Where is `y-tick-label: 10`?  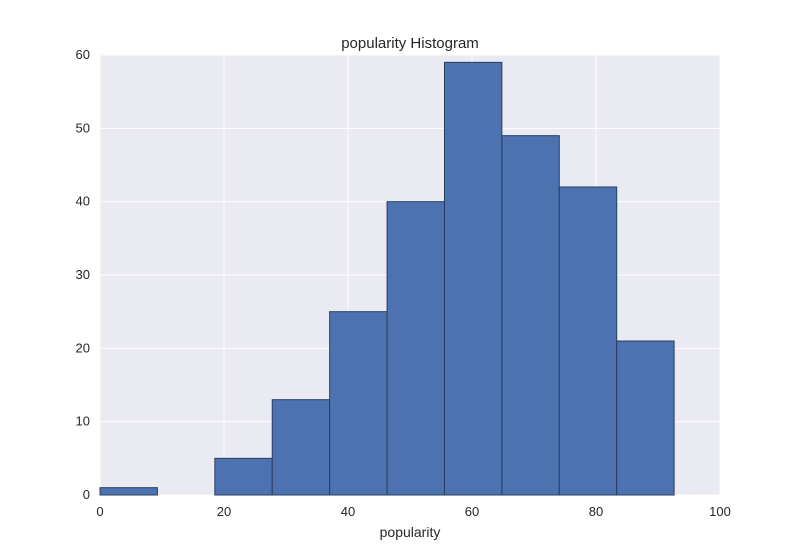 y-tick-label: 10 is located at coordinates (83, 421).